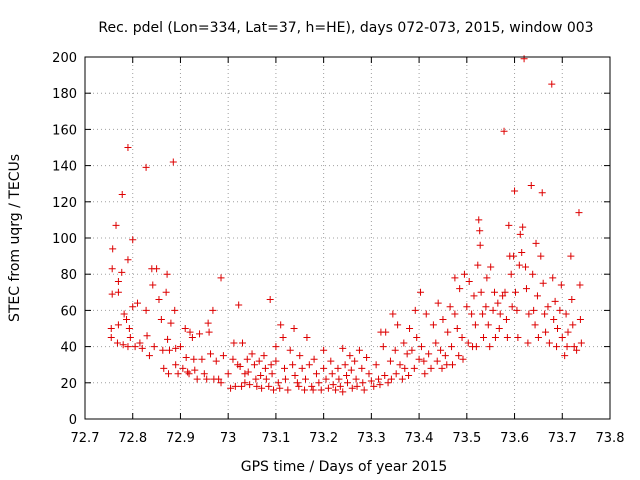  What do you see at coordinates (15, 238) in the screenshot?
I see `y-axis-title: STEC from uqrg / TECUs` at bounding box center [15, 238].